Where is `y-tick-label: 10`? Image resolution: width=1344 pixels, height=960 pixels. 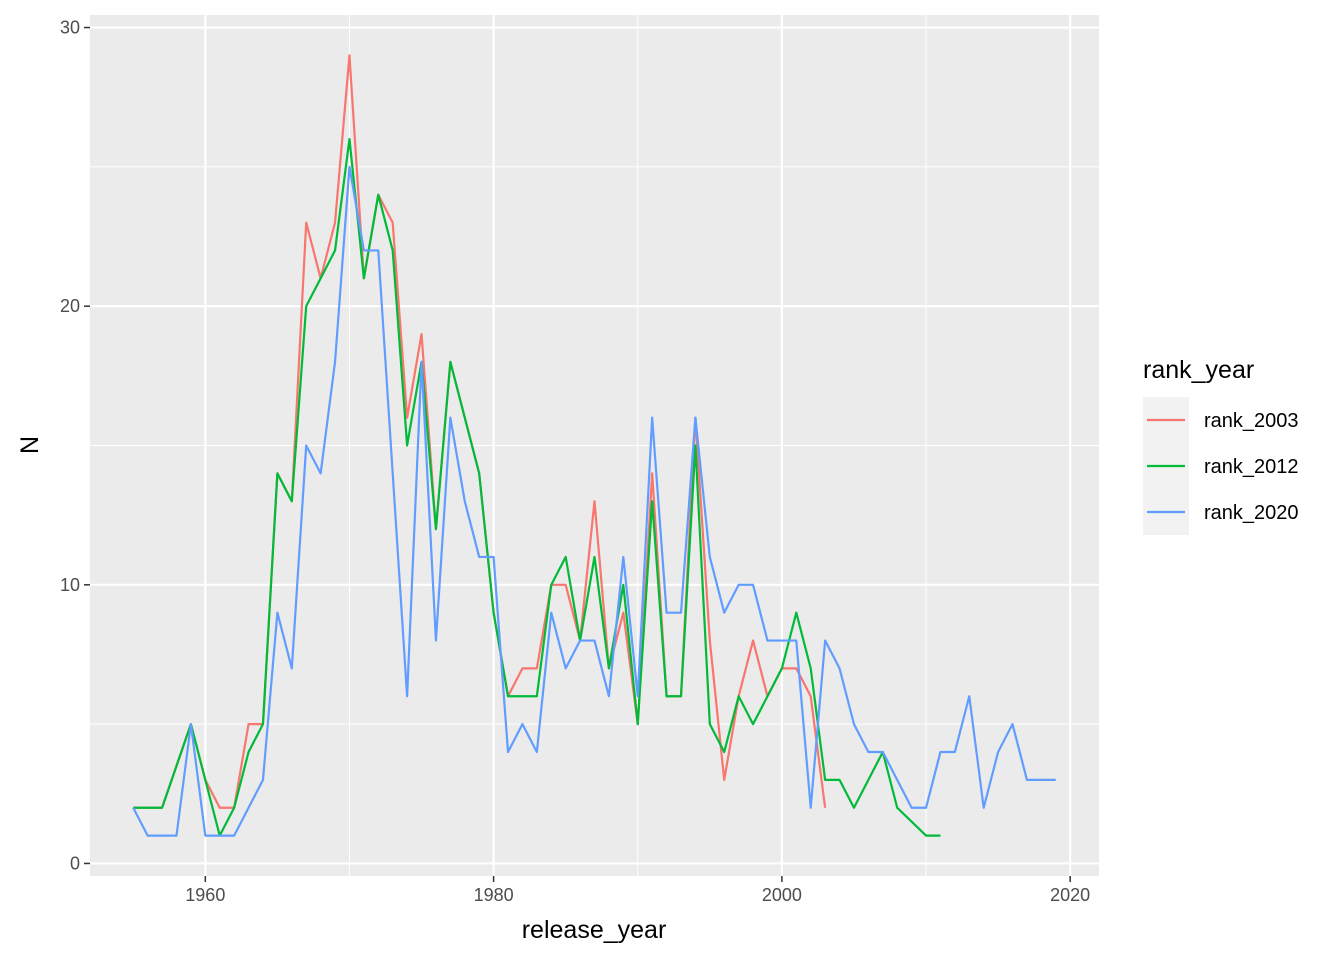
y-tick-label: 10 is located at coordinates (70, 585).